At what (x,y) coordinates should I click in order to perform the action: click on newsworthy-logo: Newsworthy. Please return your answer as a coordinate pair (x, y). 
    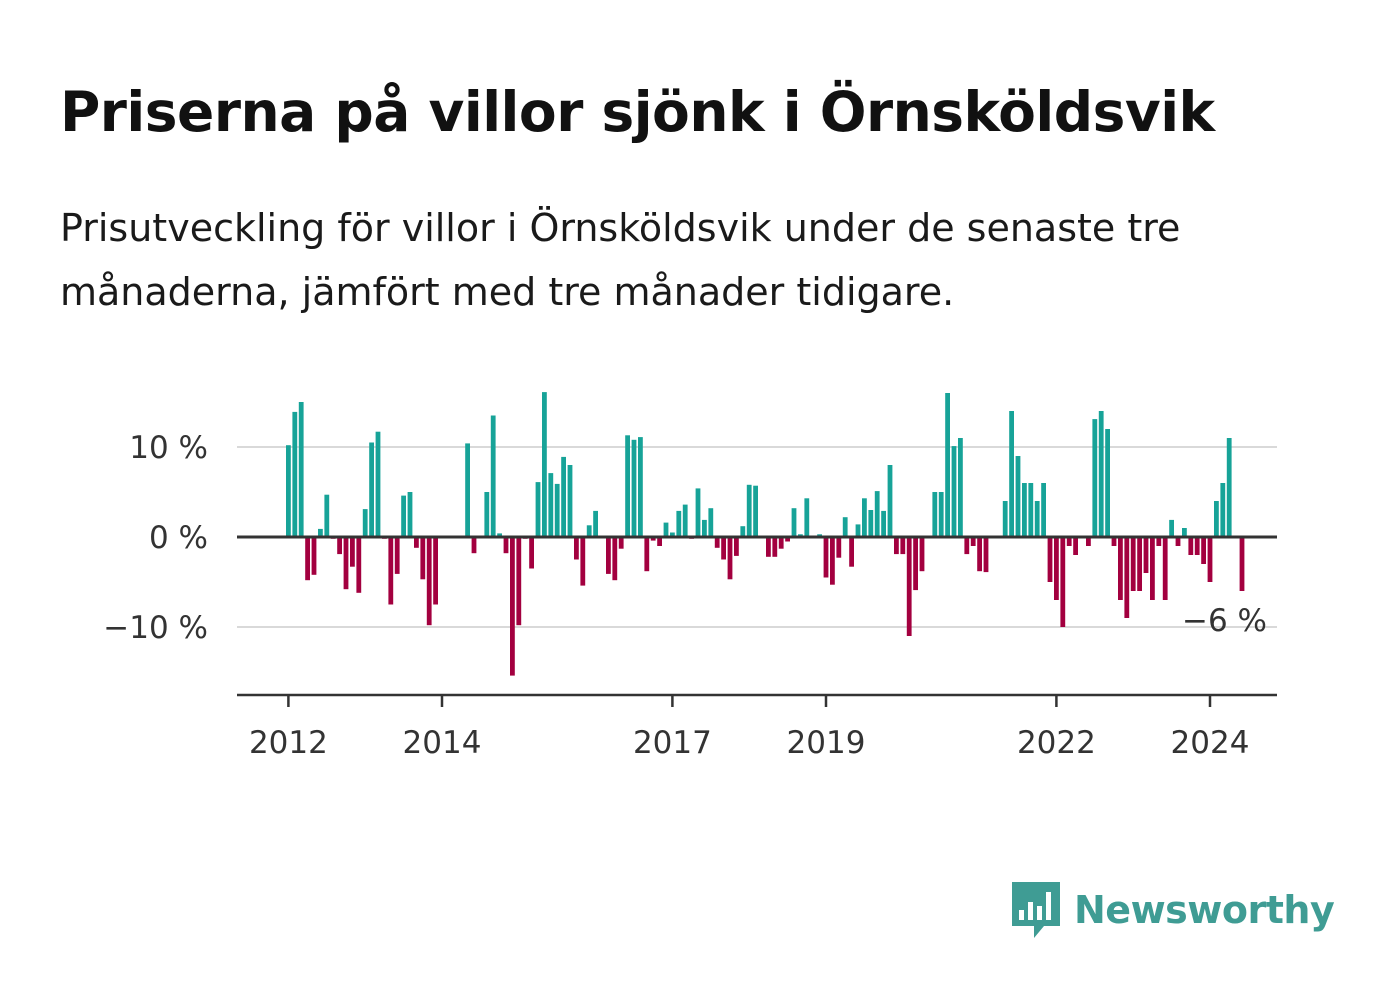
    Looking at the image, I should click on (1172, 910).